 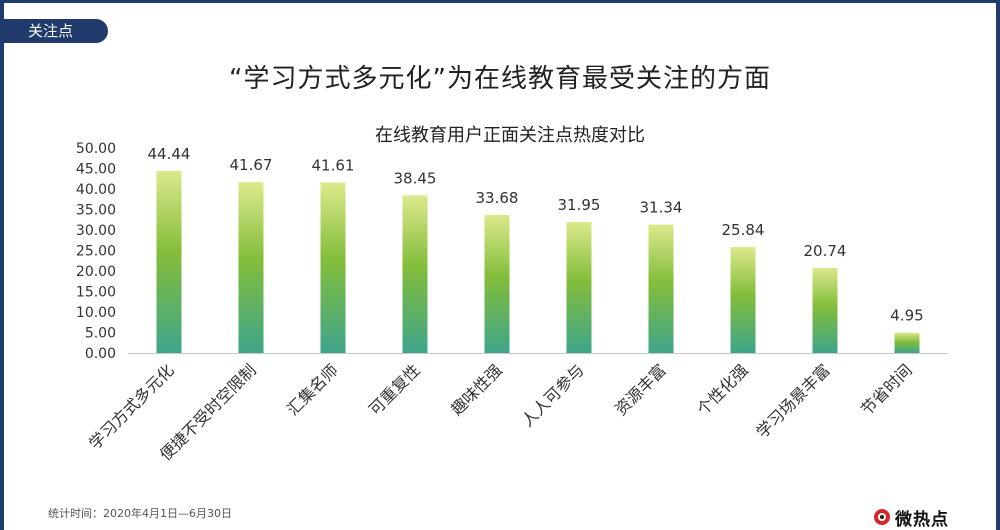 I want to click on x-tick-label: 学习方式多元化, so click(x=131, y=406).